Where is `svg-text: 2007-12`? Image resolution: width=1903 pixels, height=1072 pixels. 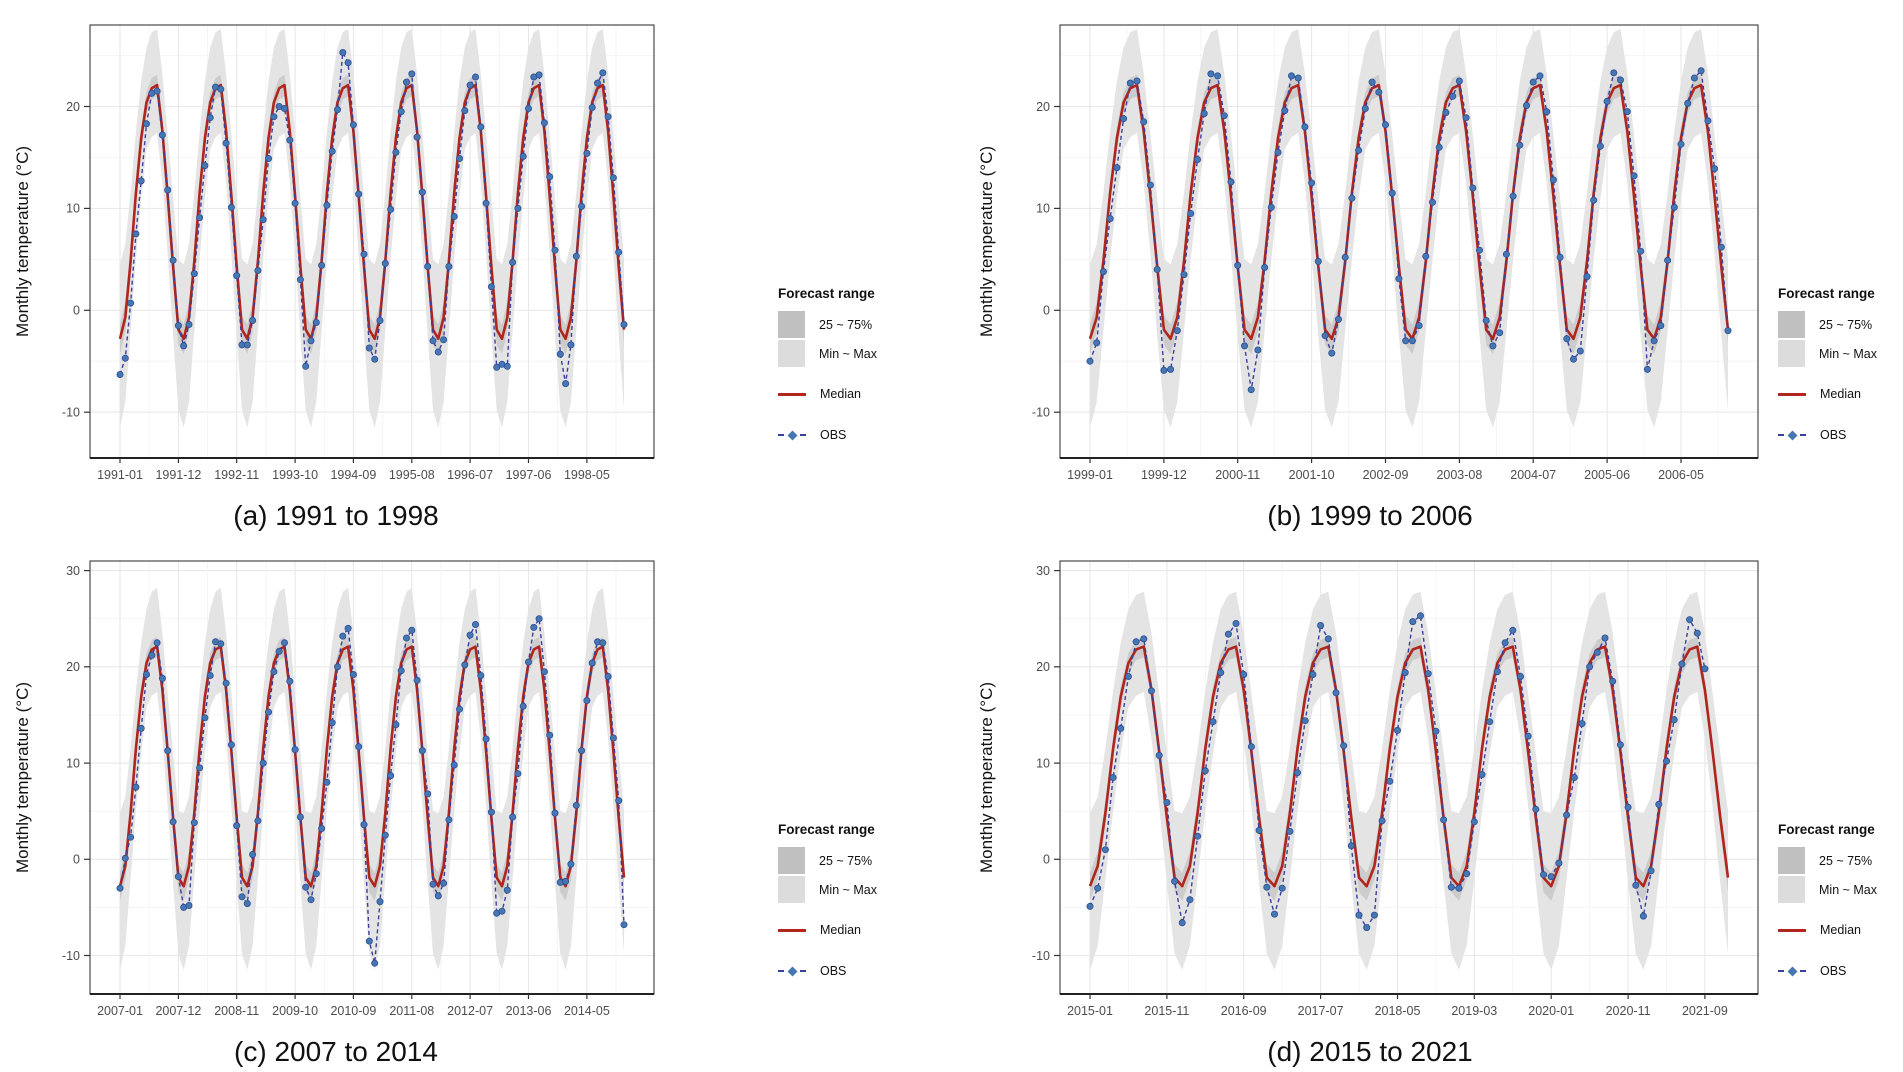
svg-text: 2007-12 is located at coordinates (178, 1011).